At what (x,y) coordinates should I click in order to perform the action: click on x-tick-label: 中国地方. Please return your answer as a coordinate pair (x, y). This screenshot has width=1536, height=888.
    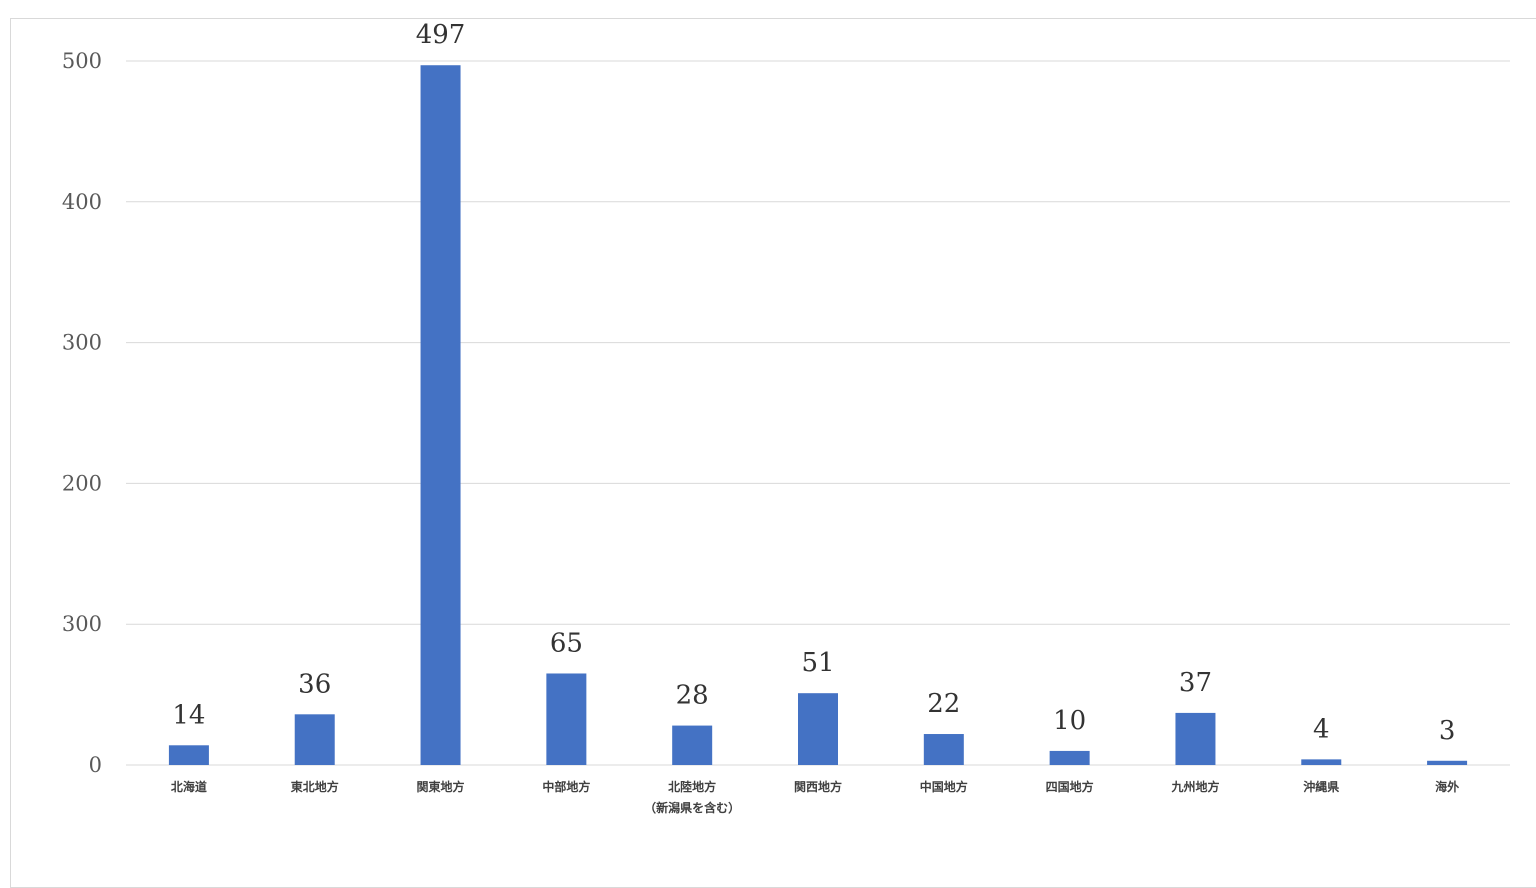
    Looking at the image, I should click on (944, 786).